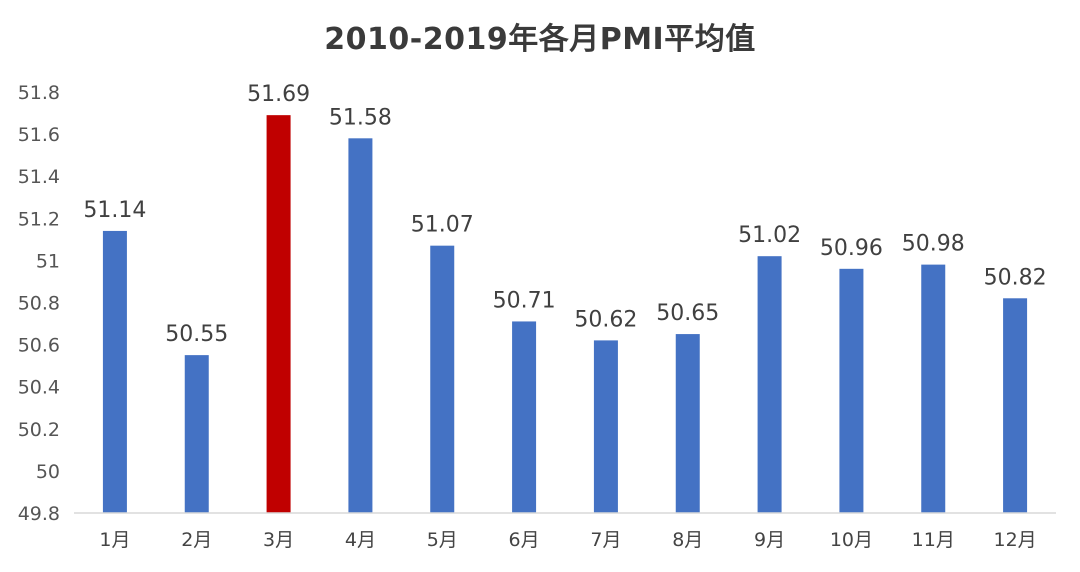  I want to click on y-tick-label: 50.4, so click(39, 388).